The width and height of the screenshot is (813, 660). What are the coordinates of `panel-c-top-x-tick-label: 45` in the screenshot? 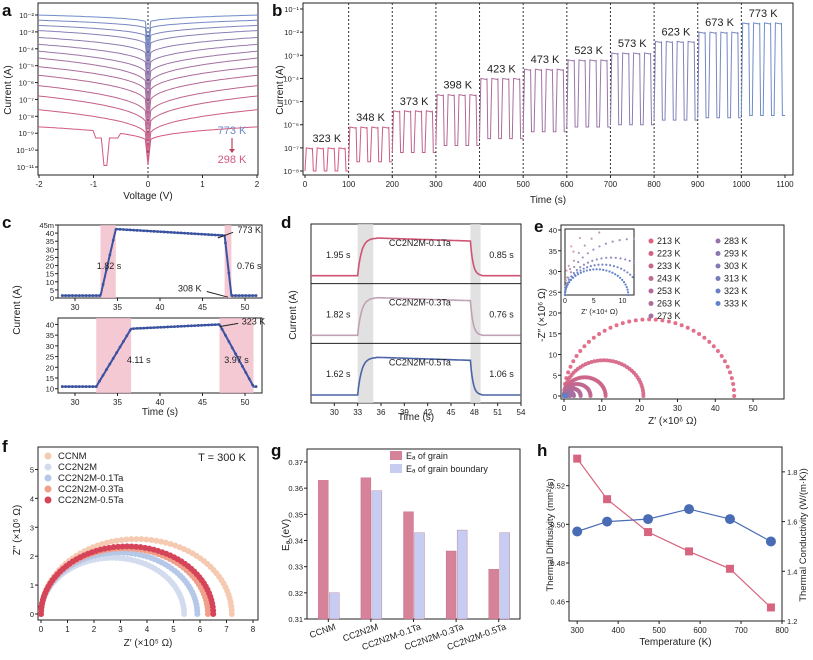 It's located at (202, 307).